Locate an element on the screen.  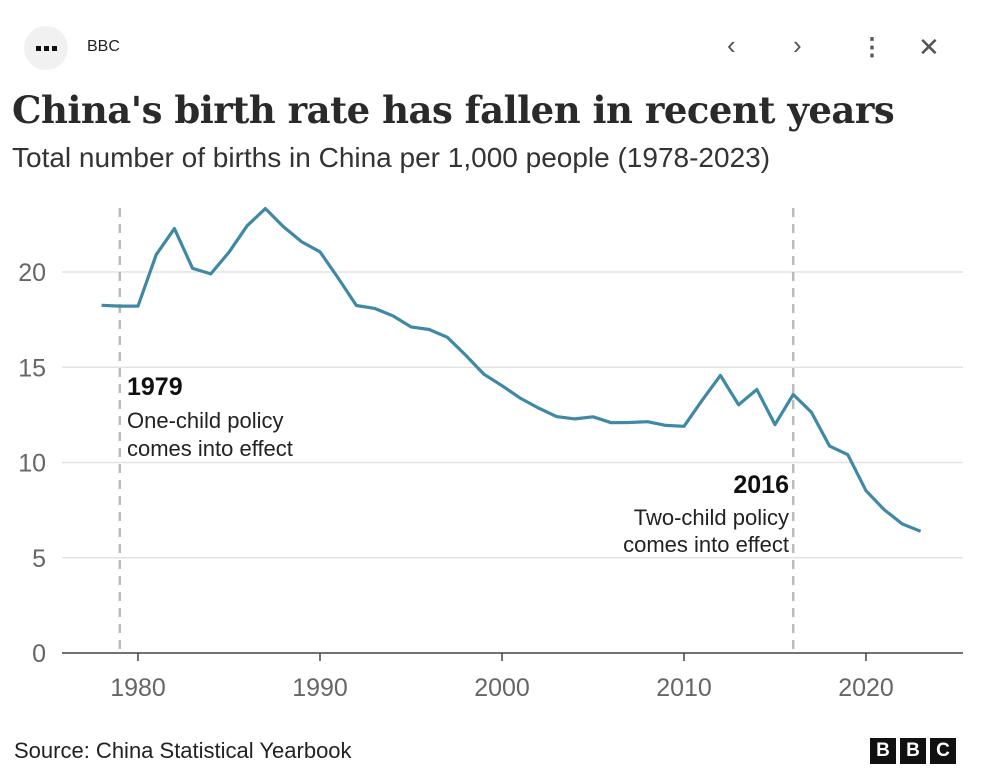
brand-name: BBC is located at coordinates (103, 46).